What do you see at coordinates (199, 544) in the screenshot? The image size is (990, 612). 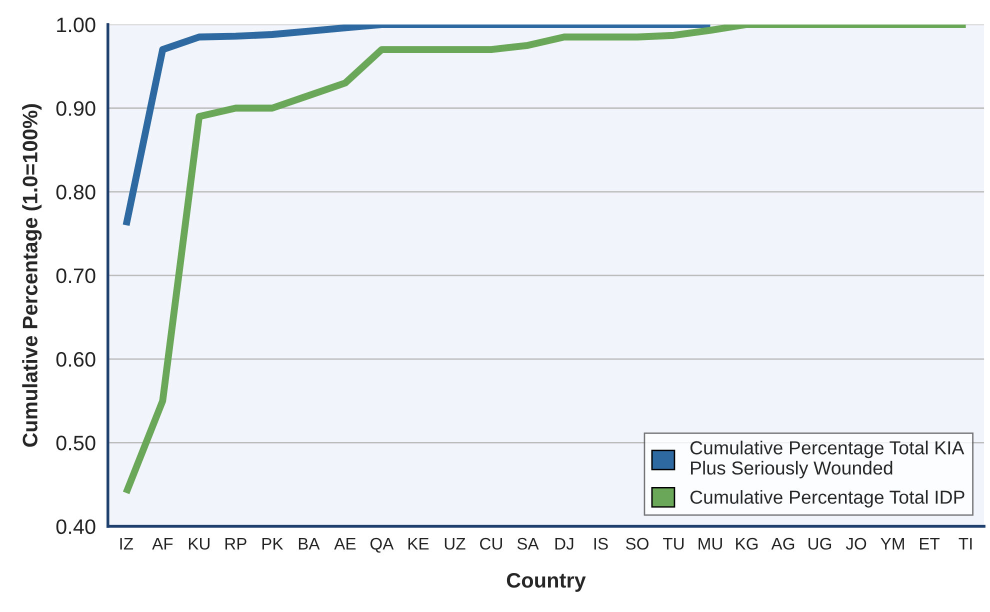 I see `x-tick-label: KU` at bounding box center [199, 544].